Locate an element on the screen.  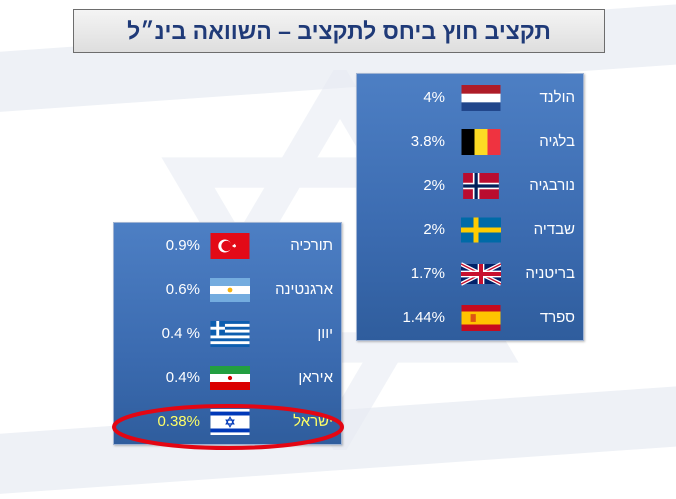
greece-flag-icon is located at coordinates (230, 334).